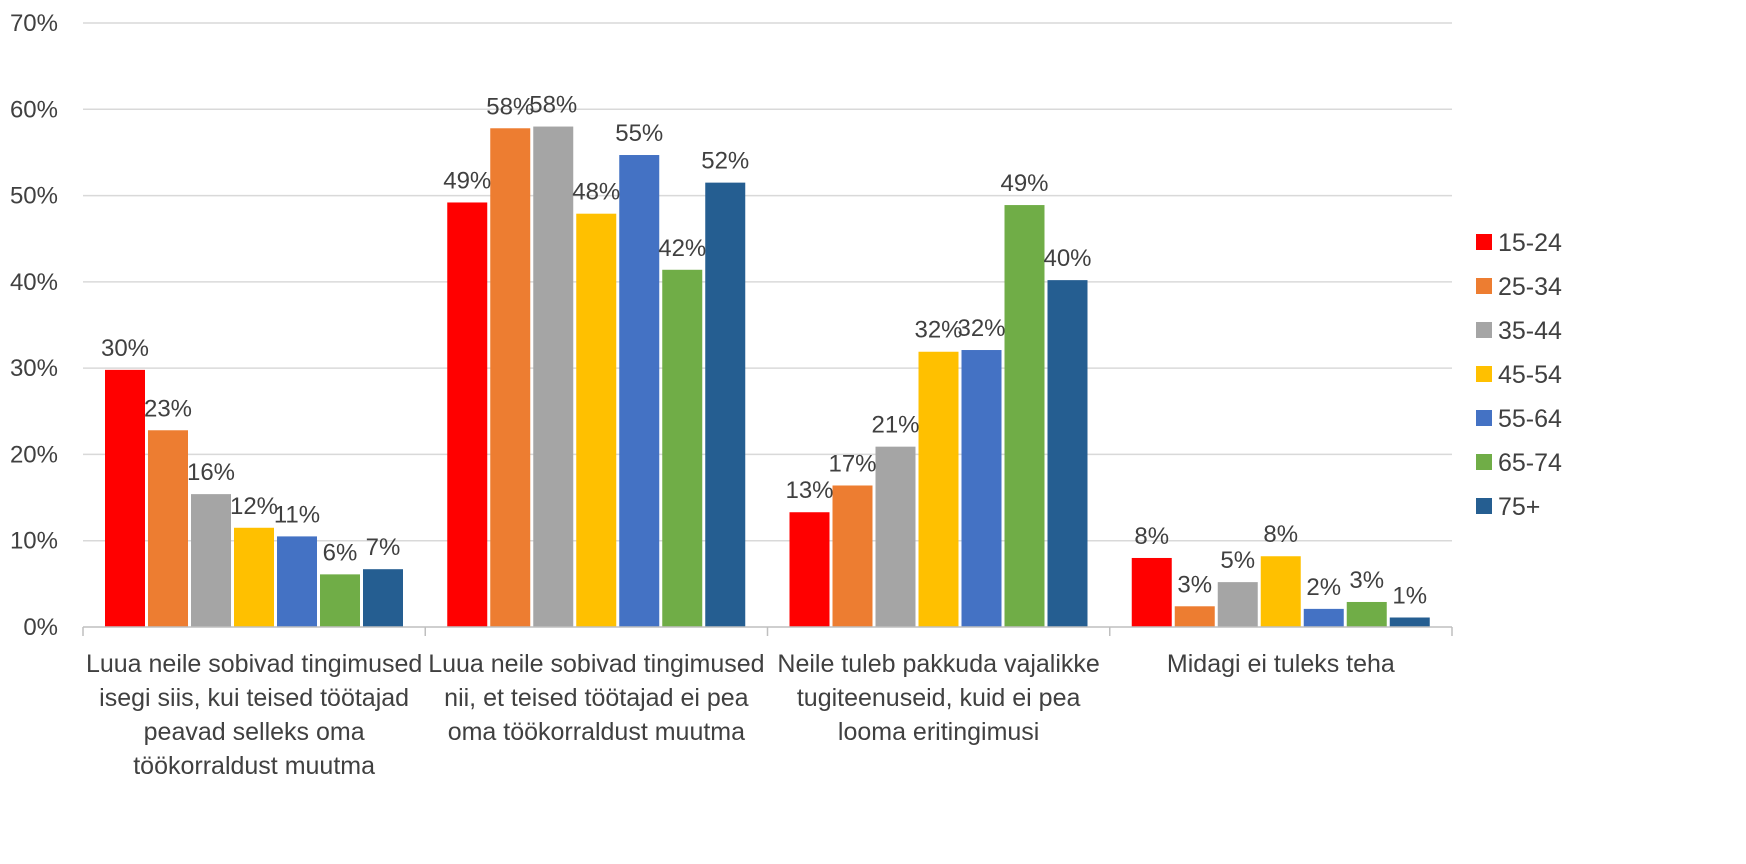 The width and height of the screenshot is (1746, 864). Describe the element at coordinates (34, 109) in the screenshot. I see `y-tick-label: 60%` at that location.